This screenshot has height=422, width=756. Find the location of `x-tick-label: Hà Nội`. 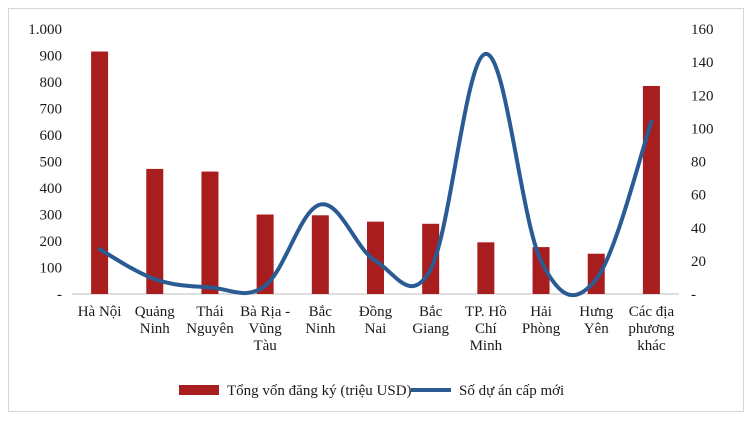

x-tick-label: Hà Nội is located at coordinates (100, 312).